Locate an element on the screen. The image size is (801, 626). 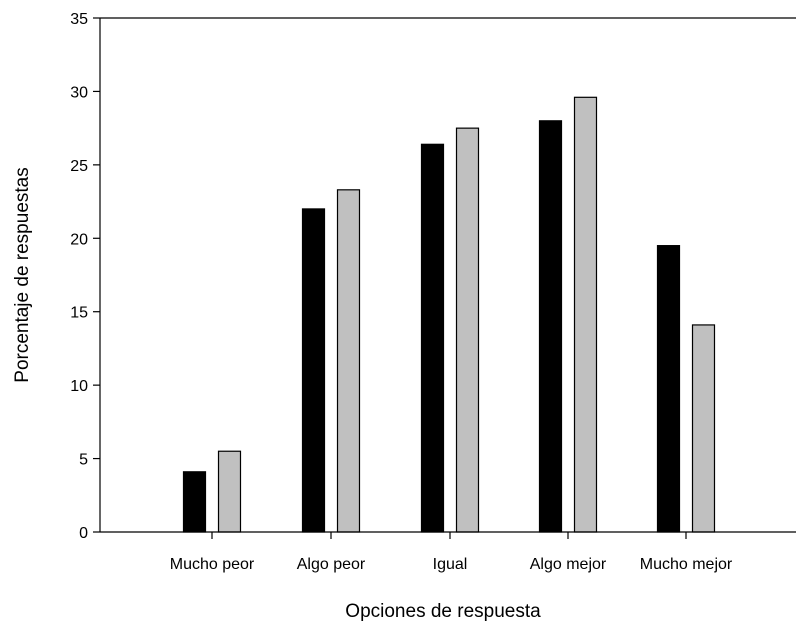
y-tick-label: 5 is located at coordinates (83, 460).